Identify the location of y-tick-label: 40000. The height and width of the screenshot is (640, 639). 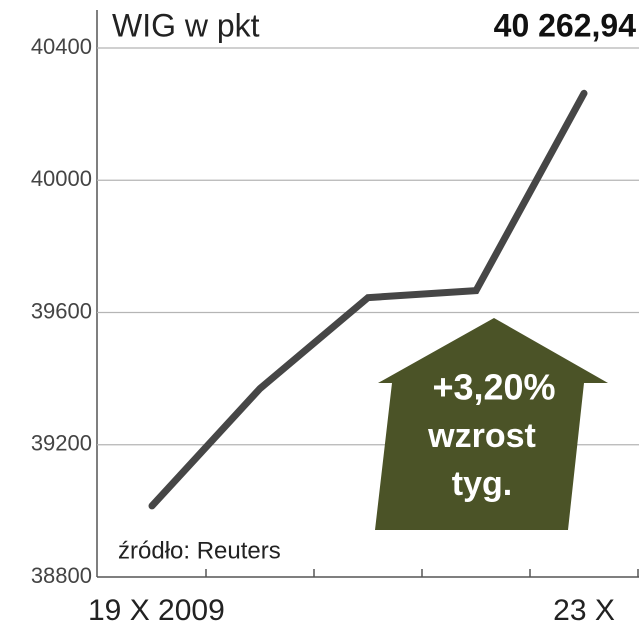
(61, 178).